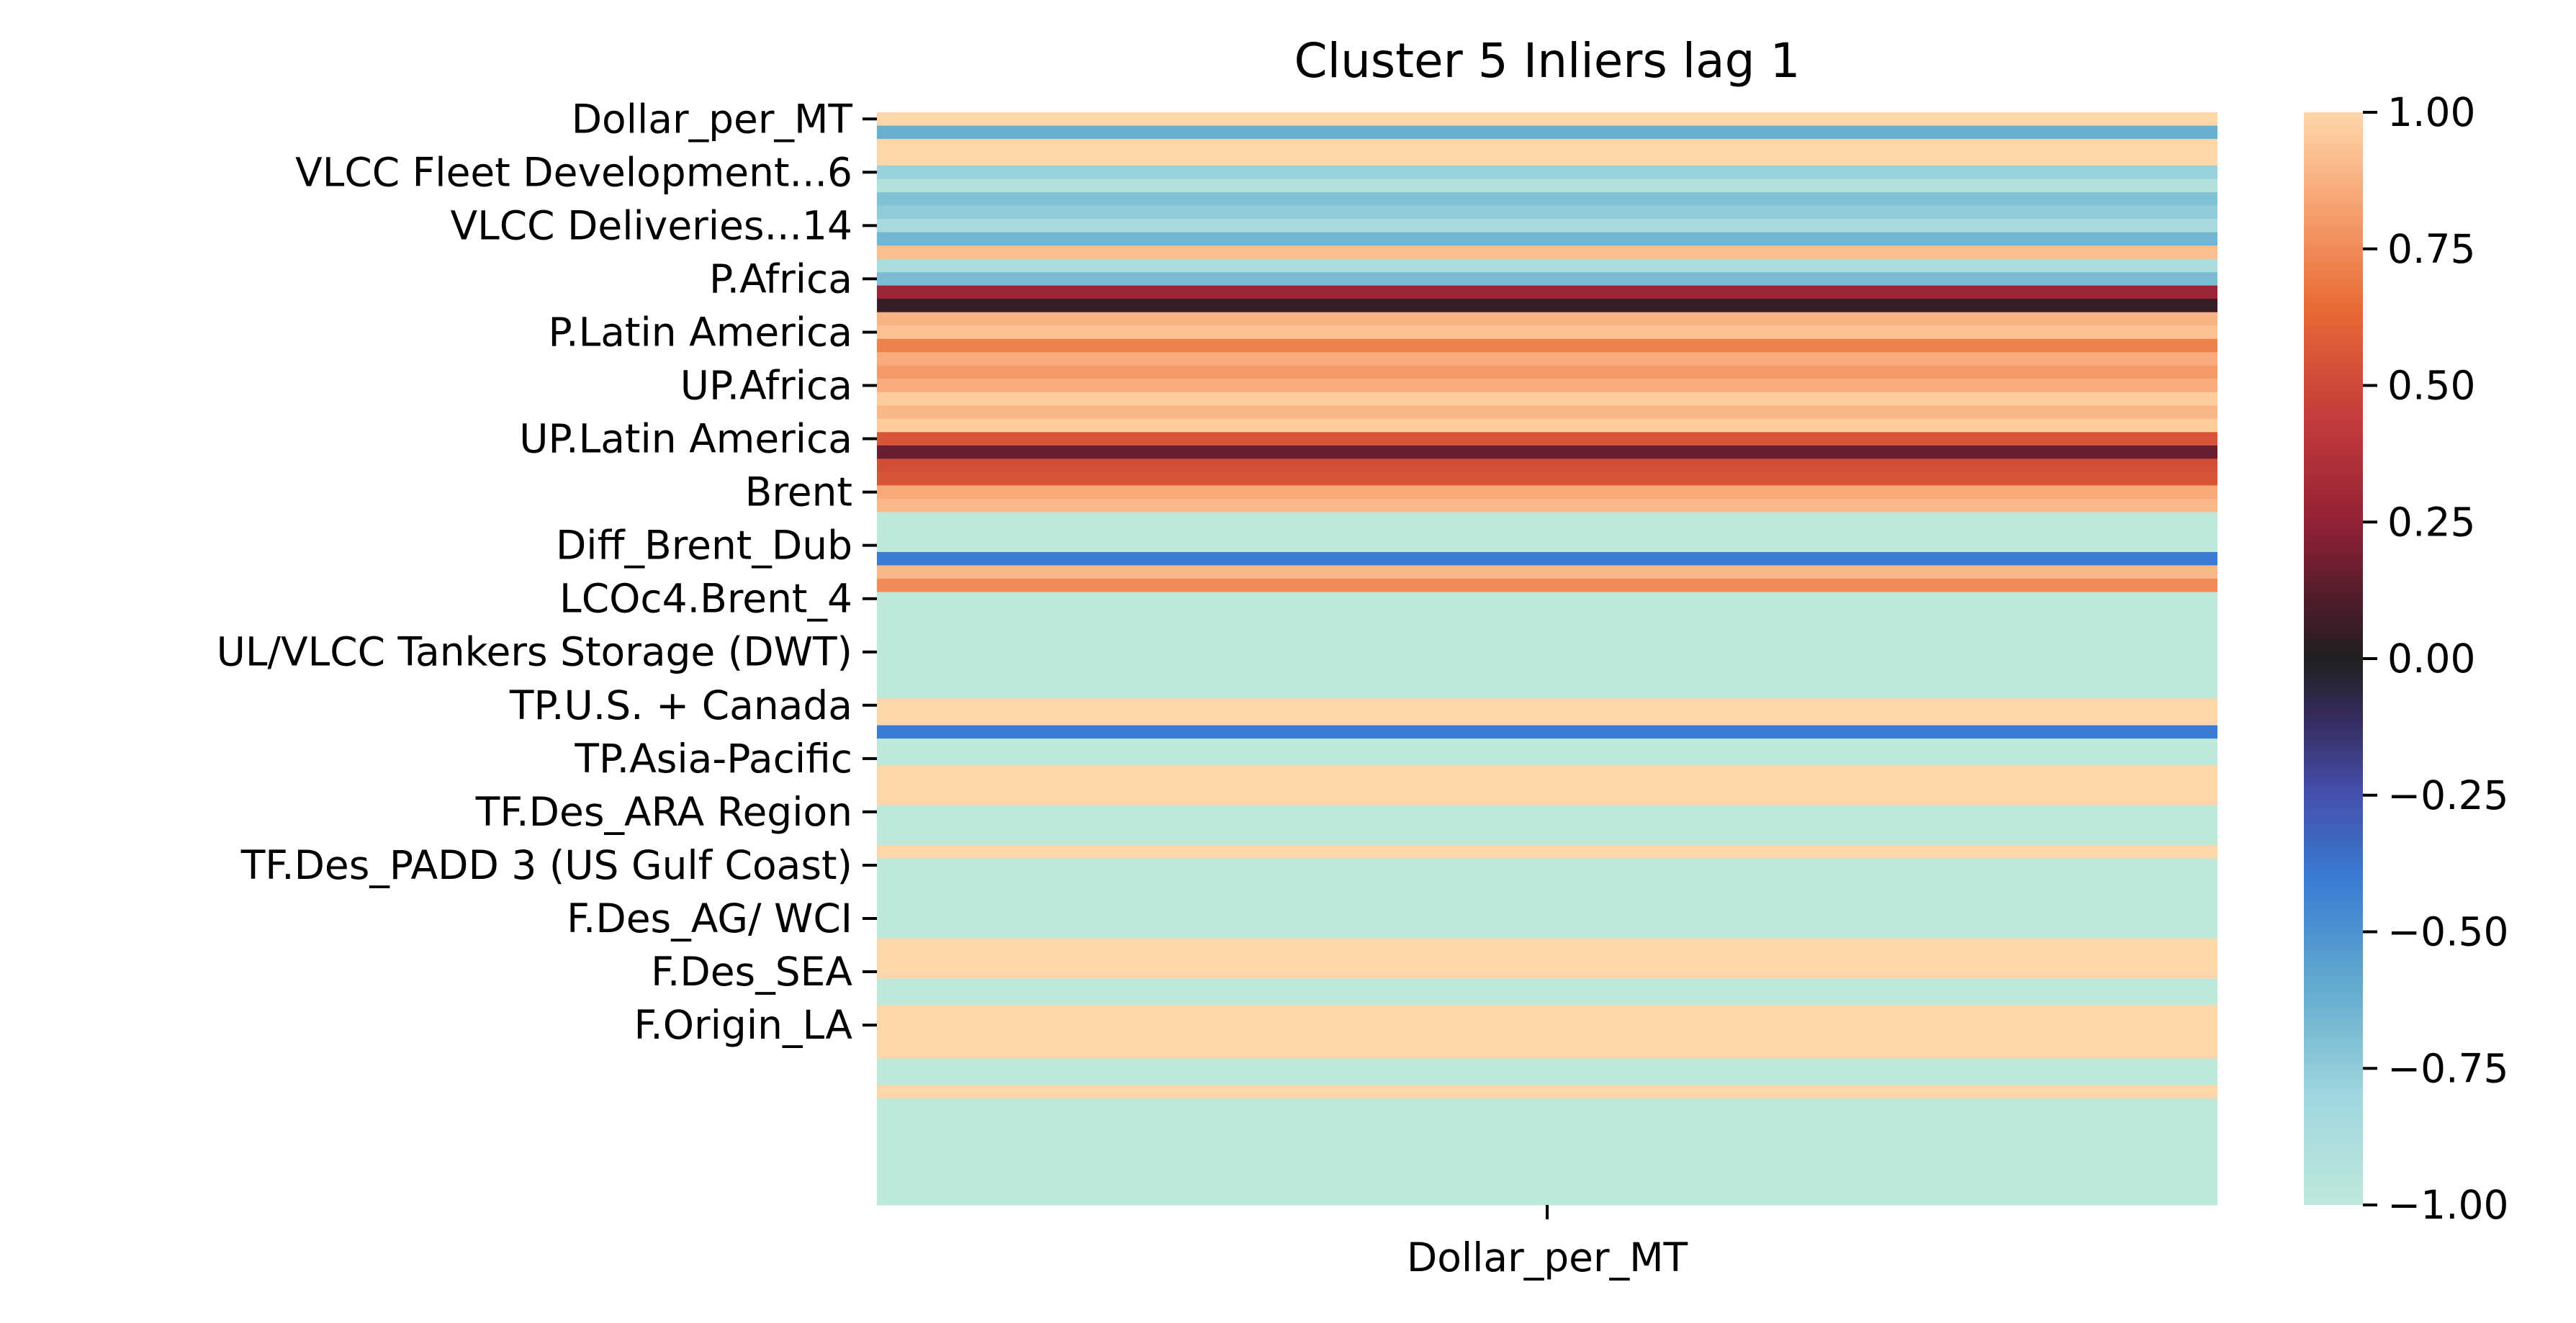 The height and width of the screenshot is (1323, 2576). What do you see at coordinates (798, 492) in the screenshot?
I see `y-tick-label: Brent` at bounding box center [798, 492].